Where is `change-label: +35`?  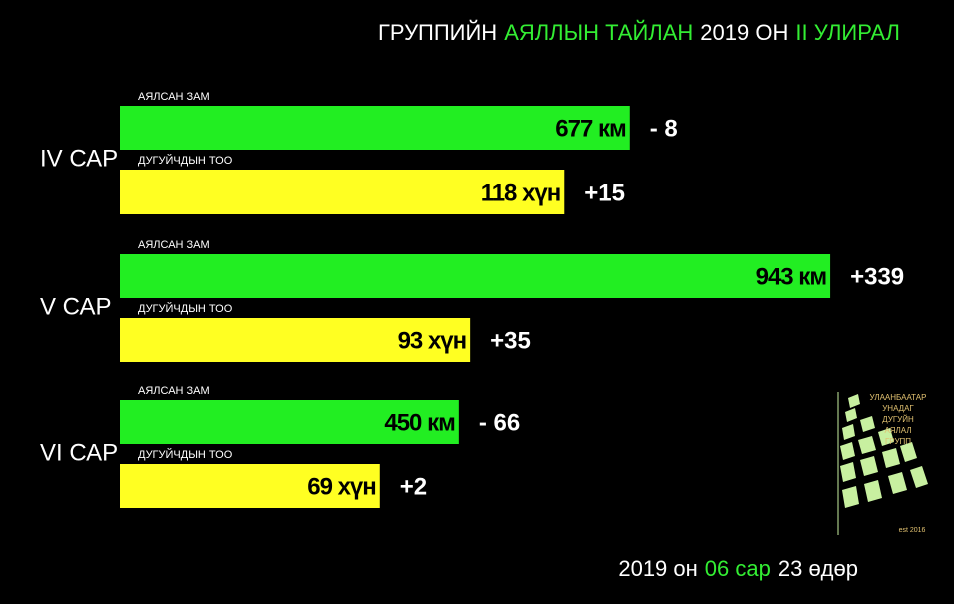
change-label: +35 is located at coordinates (510, 340).